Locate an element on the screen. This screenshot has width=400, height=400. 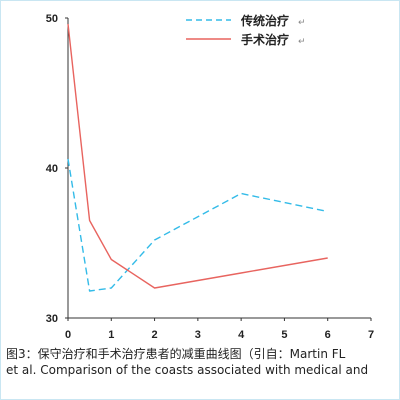
x-tick-label: 0 is located at coordinates (68, 335).